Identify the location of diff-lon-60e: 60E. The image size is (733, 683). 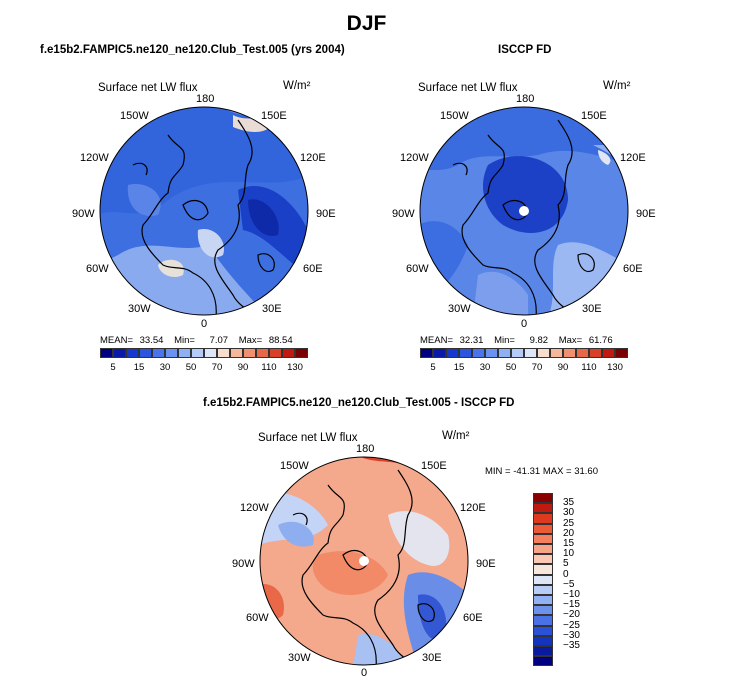
(473, 618).